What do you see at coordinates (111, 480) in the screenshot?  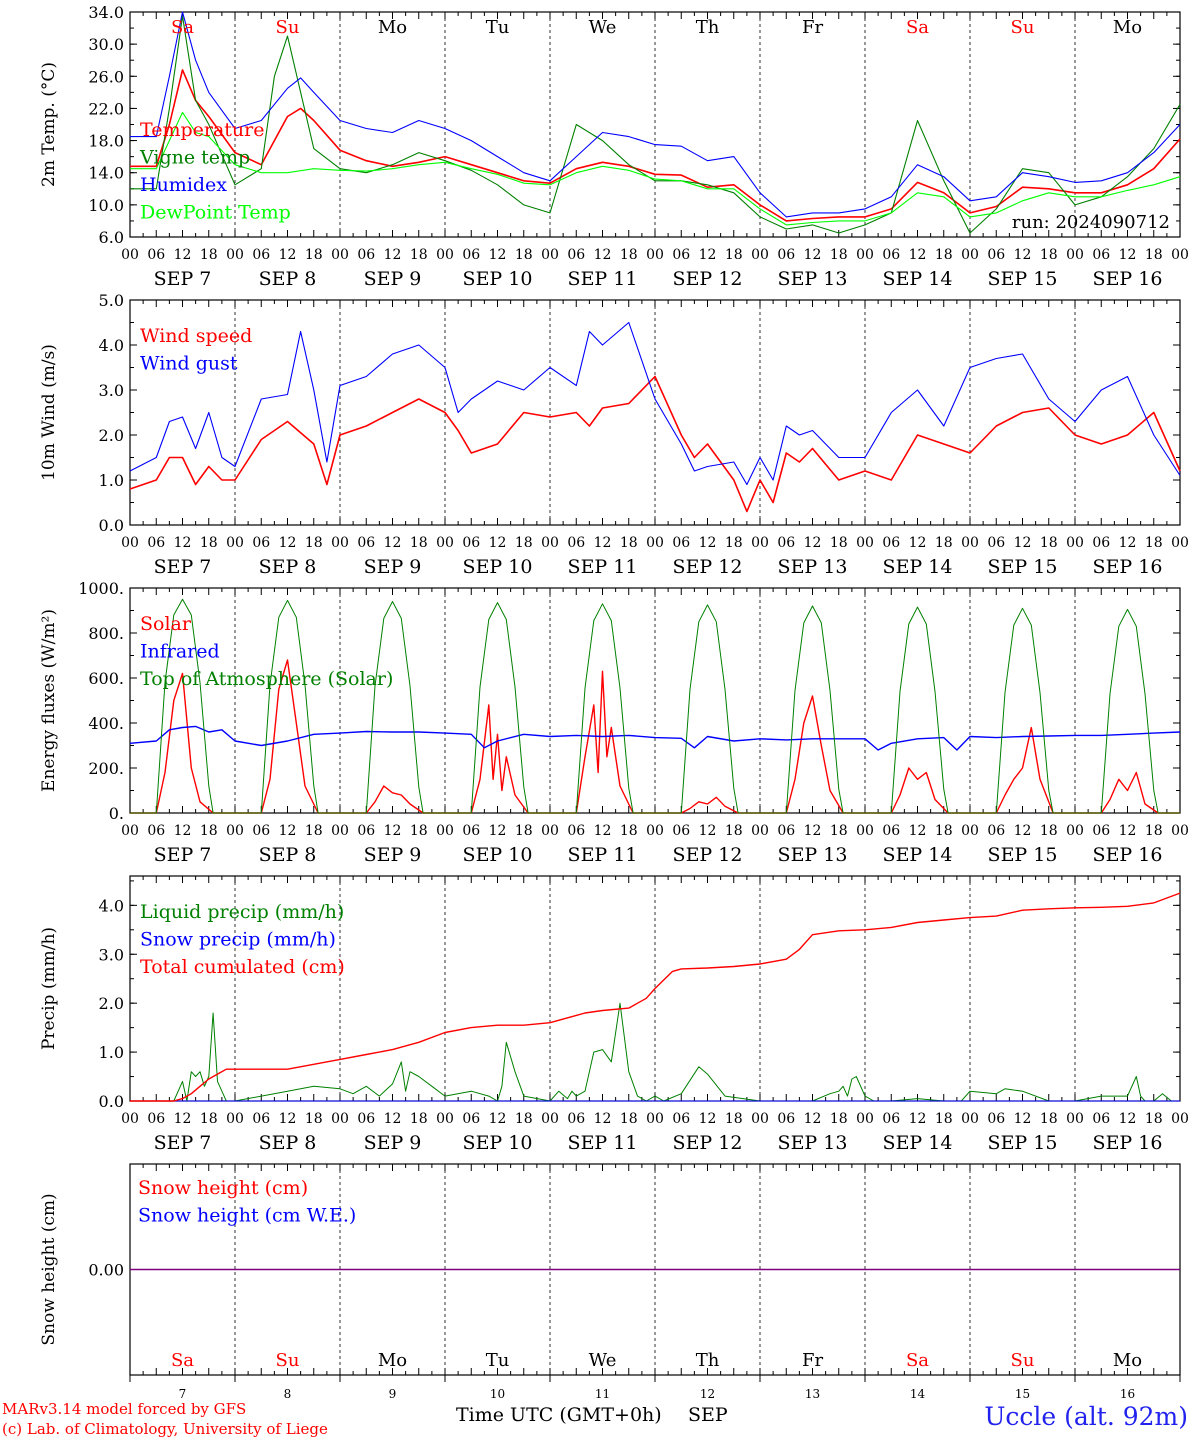 I see `y-tick-label: 1.0` at bounding box center [111, 480].